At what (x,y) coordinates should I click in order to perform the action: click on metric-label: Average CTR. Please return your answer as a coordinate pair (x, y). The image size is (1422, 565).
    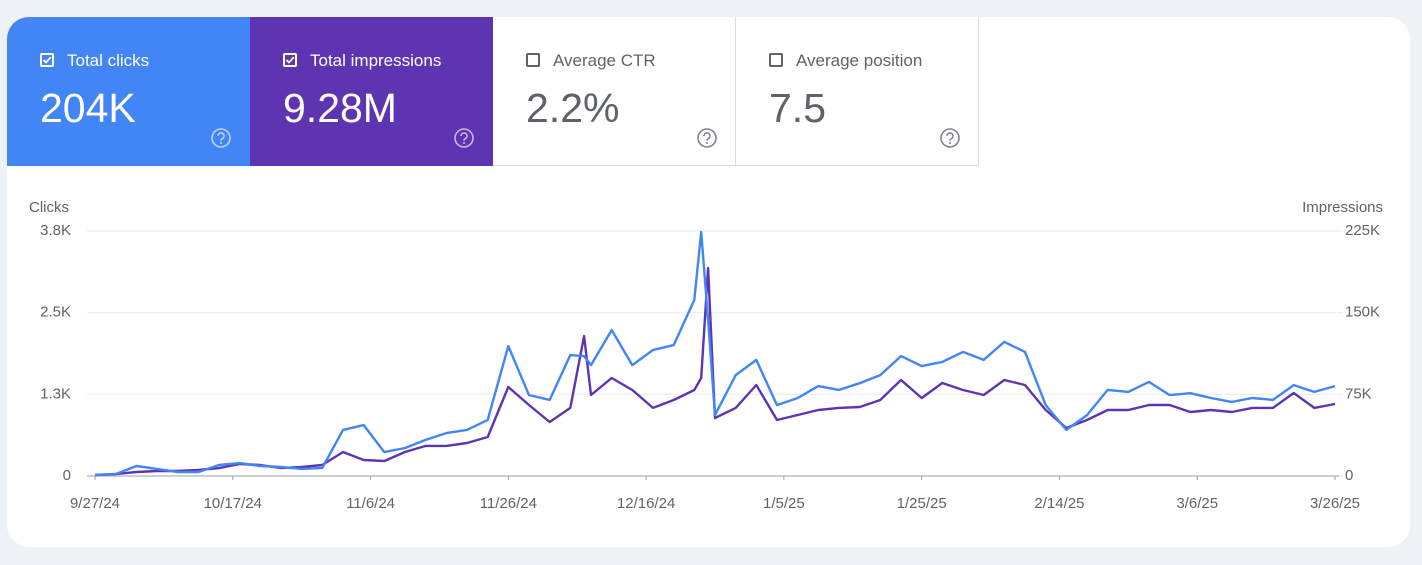
    Looking at the image, I should click on (604, 60).